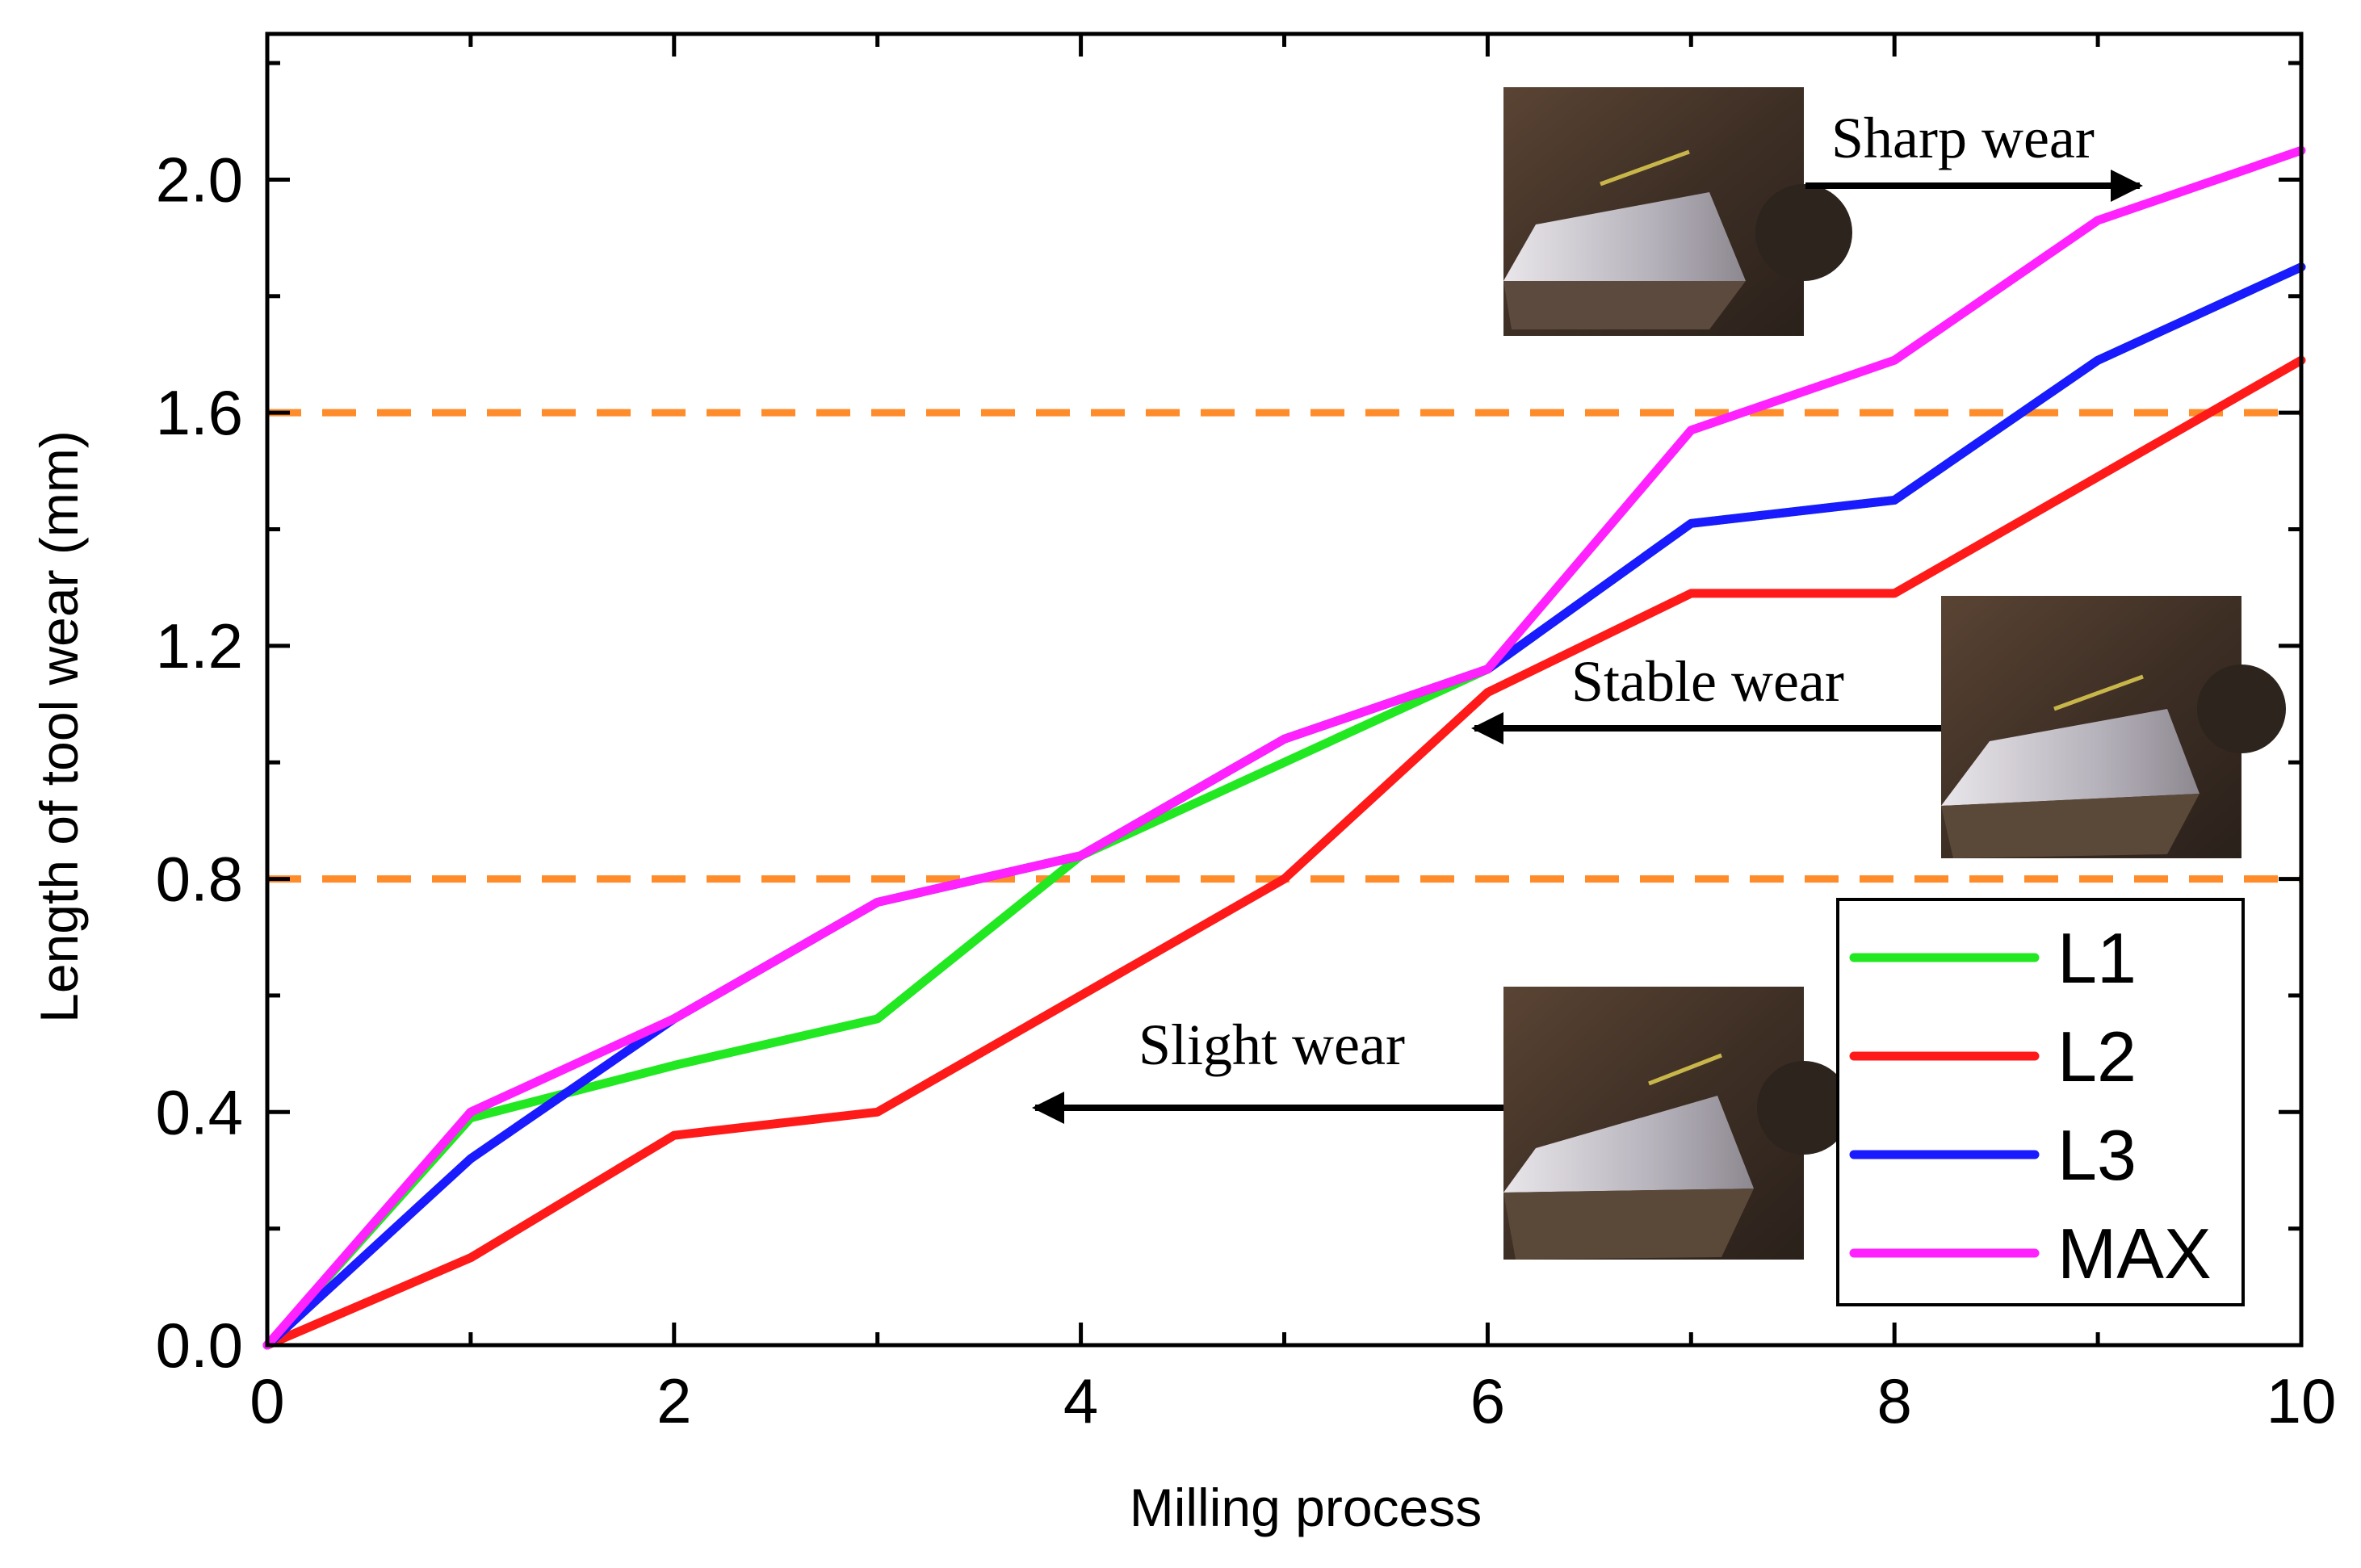 The image size is (2361, 1568). I want to click on stable-wear-photo, so click(2113, 727).